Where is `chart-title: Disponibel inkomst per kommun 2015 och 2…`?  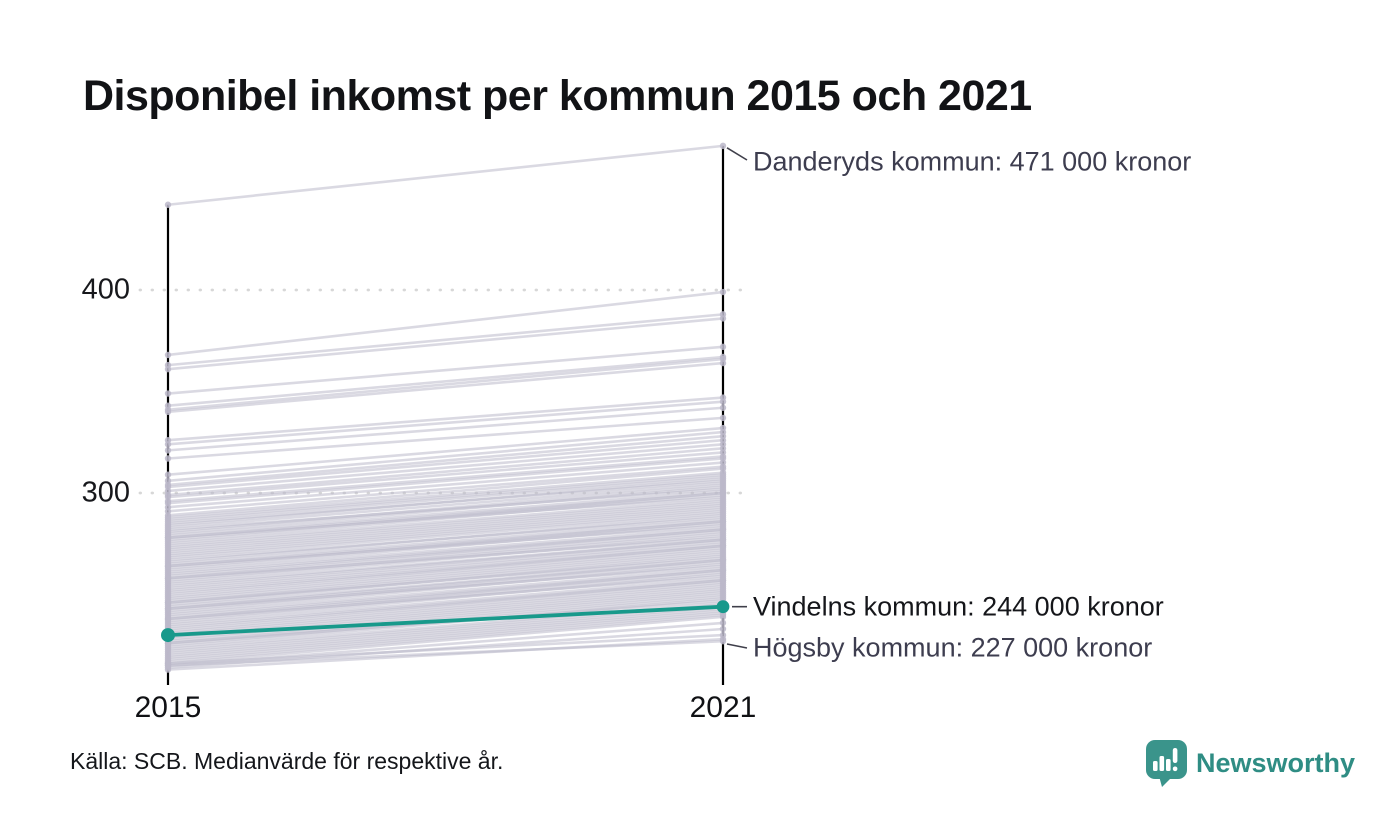
chart-title: Disponibel inkomst per kommun 2015 och 2… is located at coordinates (557, 96).